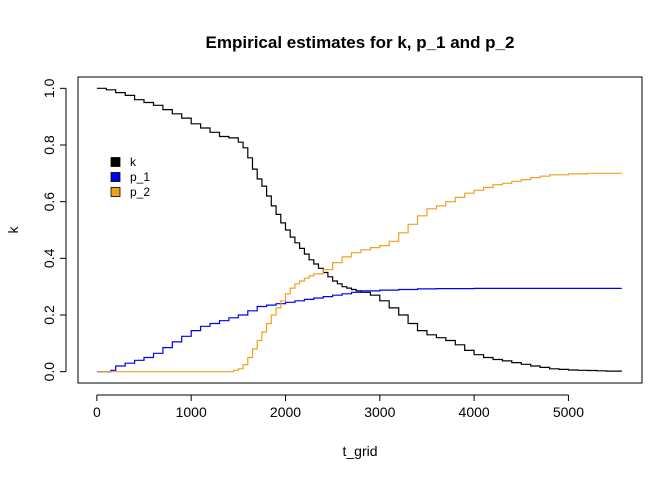 Image resolution: width=672 pixels, height=480 pixels. What do you see at coordinates (49, 258) in the screenshot?
I see `y-tick-label: 0.4` at bounding box center [49, 258].